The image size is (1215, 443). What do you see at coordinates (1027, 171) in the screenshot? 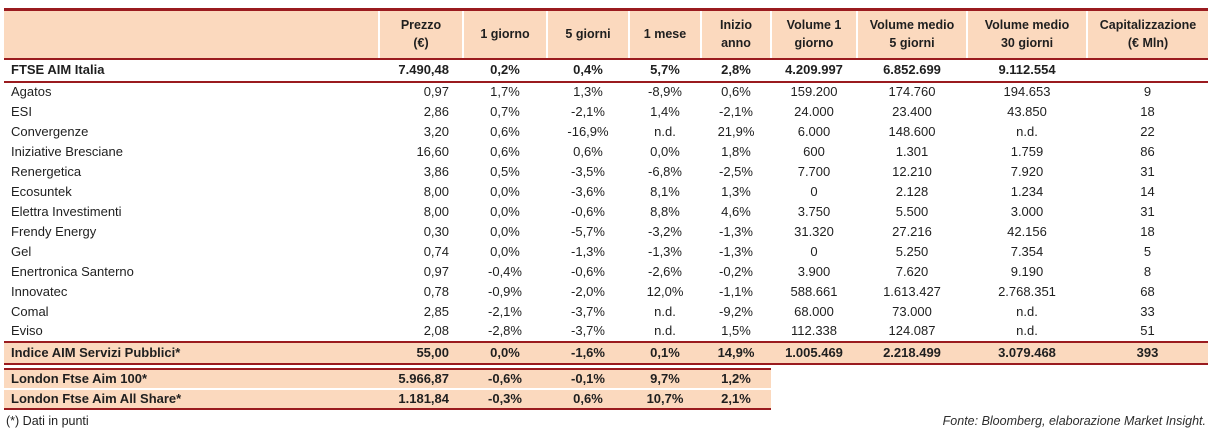
I see `value-cell: 7.920` at bounding box center [1027, 171].